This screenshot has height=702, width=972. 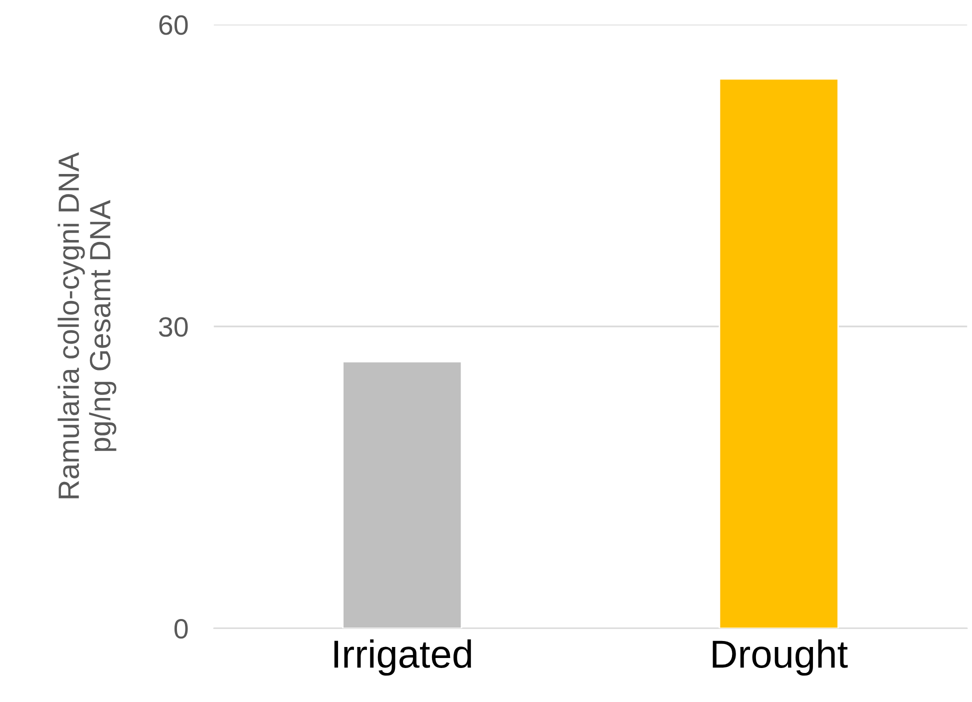 I want to click on y-tick-label: 60, so click(x=173, y=25).